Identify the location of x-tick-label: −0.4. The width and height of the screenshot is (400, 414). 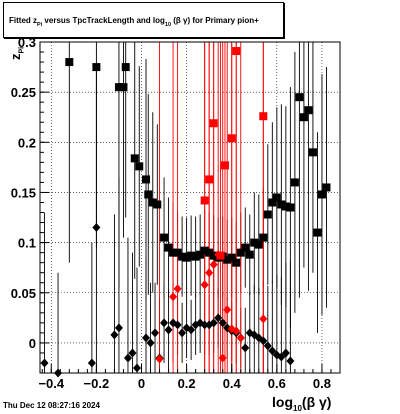
(51, 383).